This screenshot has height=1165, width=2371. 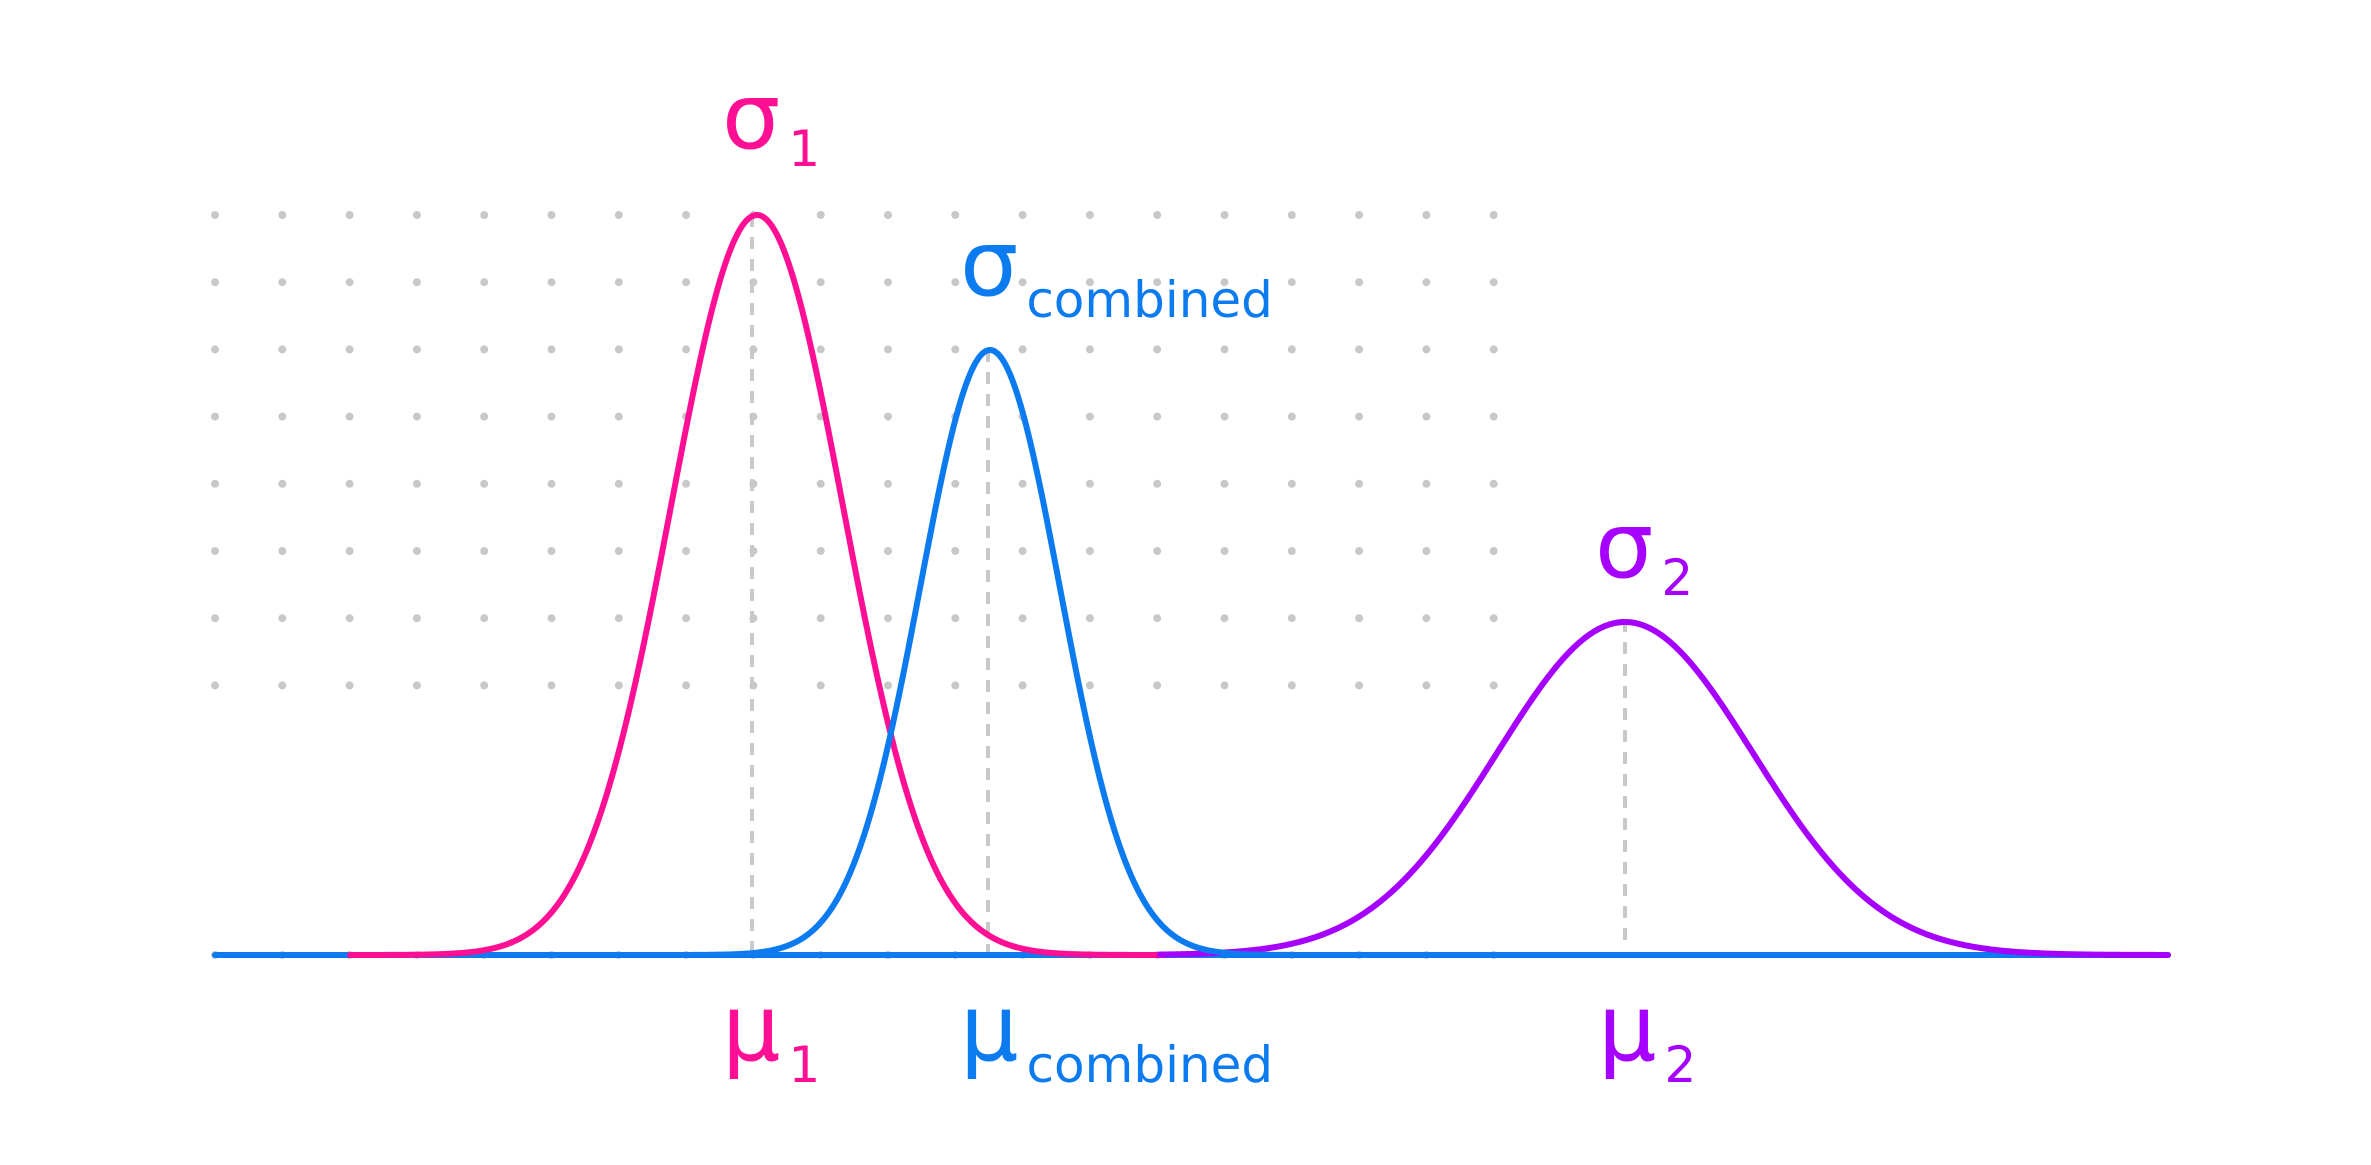 What do you see at coordinates (751, 116) in the screenshot?
I see `label-sigma1-main: σ` at bounding box center [751, 116].